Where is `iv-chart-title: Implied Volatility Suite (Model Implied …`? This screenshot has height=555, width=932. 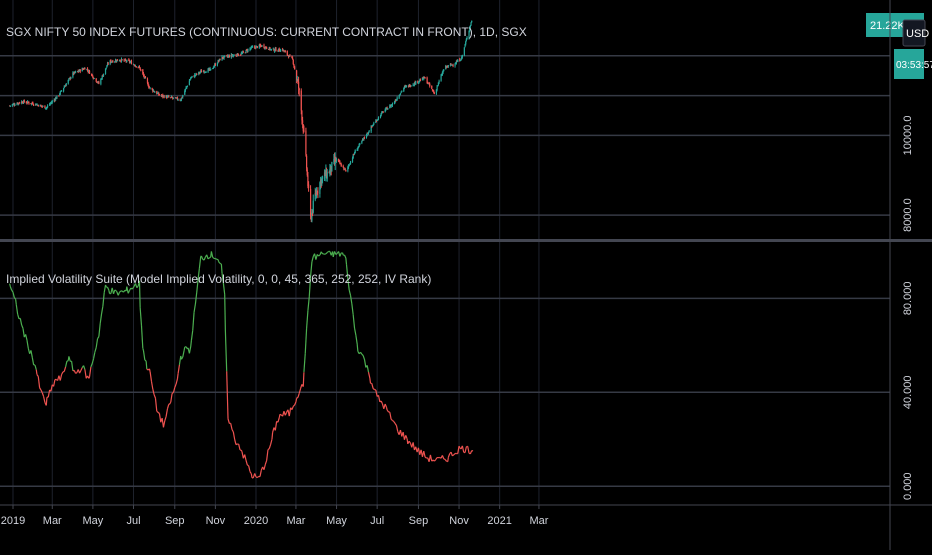 iv-chart-title: Implied Volatility Suite (Model Implied … is located at coordinates (218, 279).